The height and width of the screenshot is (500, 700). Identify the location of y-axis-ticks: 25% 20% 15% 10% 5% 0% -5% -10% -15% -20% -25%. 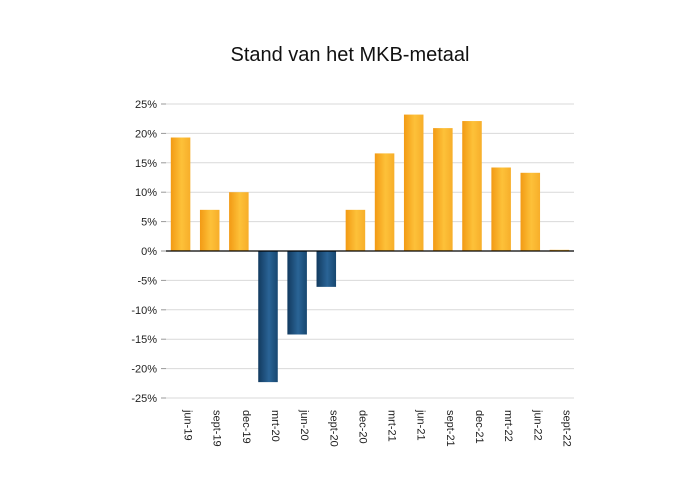
(144, 252).